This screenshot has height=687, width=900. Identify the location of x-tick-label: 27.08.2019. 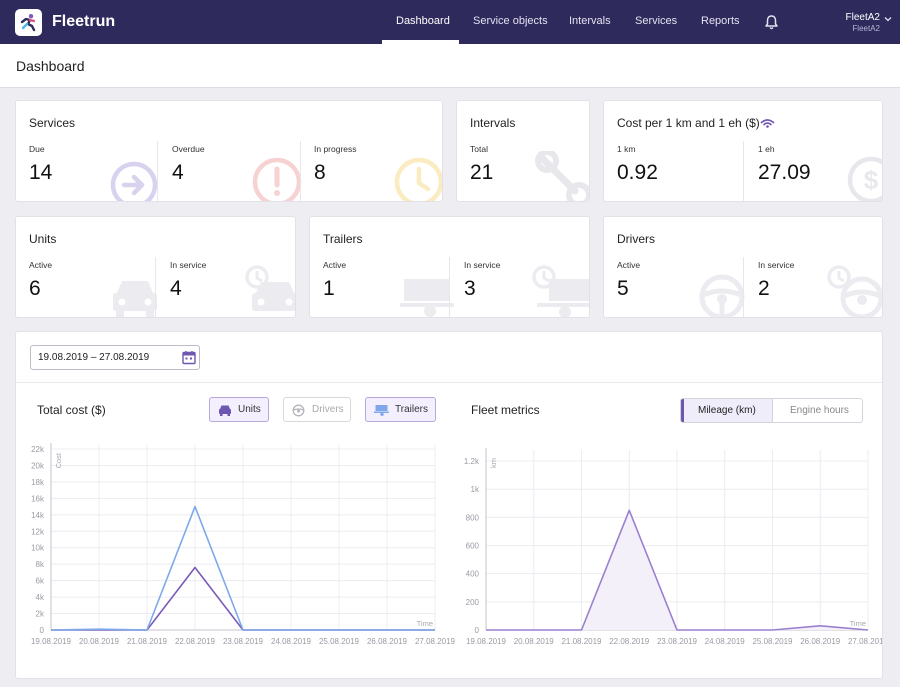
(865, 641).